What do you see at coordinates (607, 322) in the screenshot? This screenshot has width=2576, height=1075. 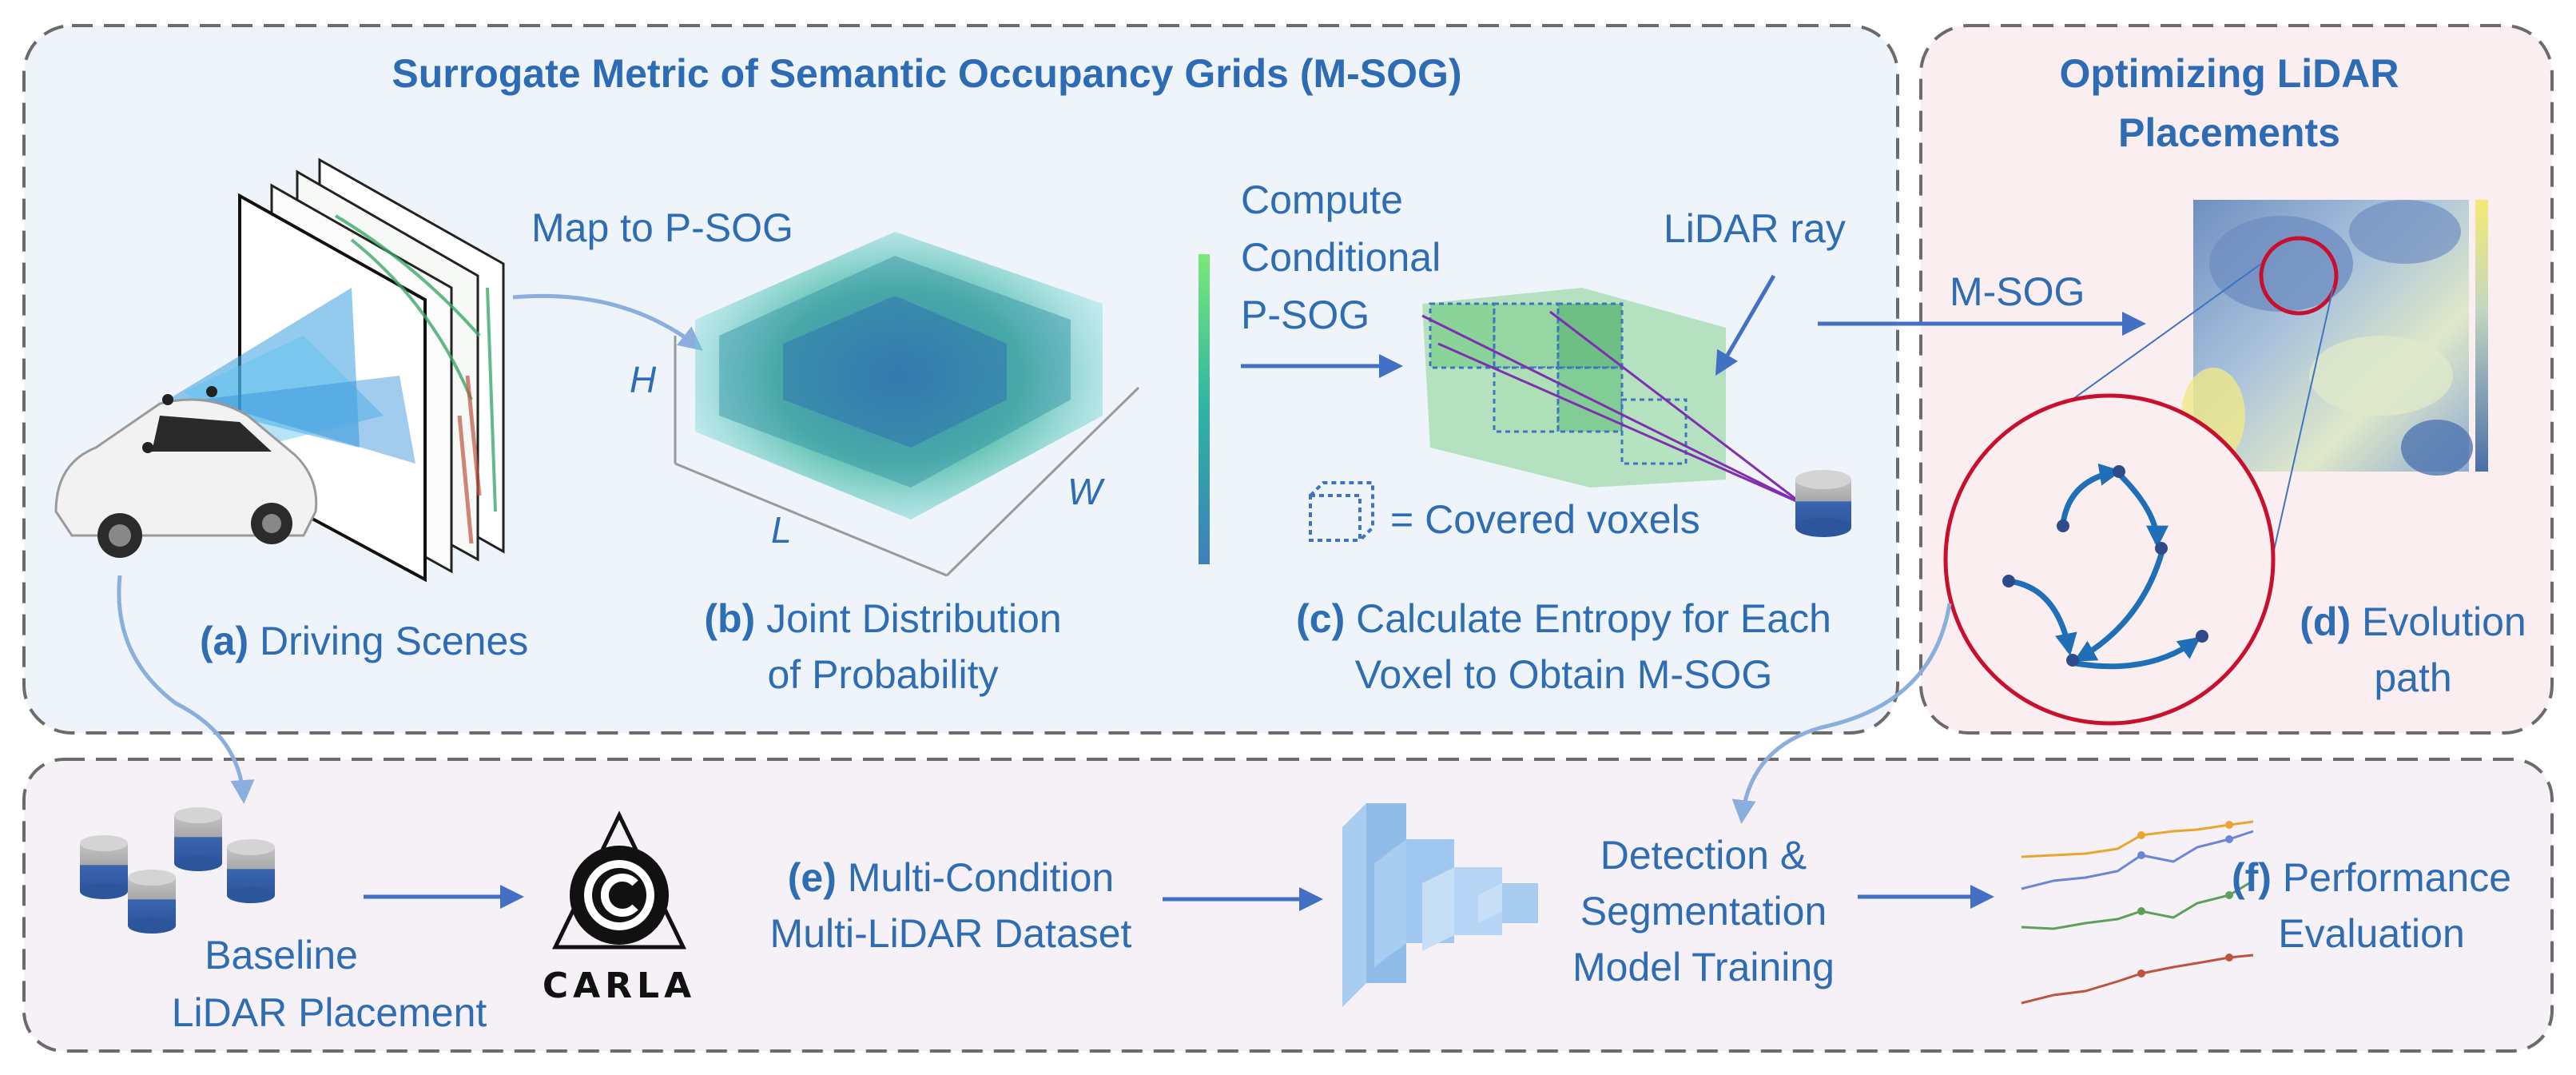 I see `map-arrow` at bounding box center [607, 322].